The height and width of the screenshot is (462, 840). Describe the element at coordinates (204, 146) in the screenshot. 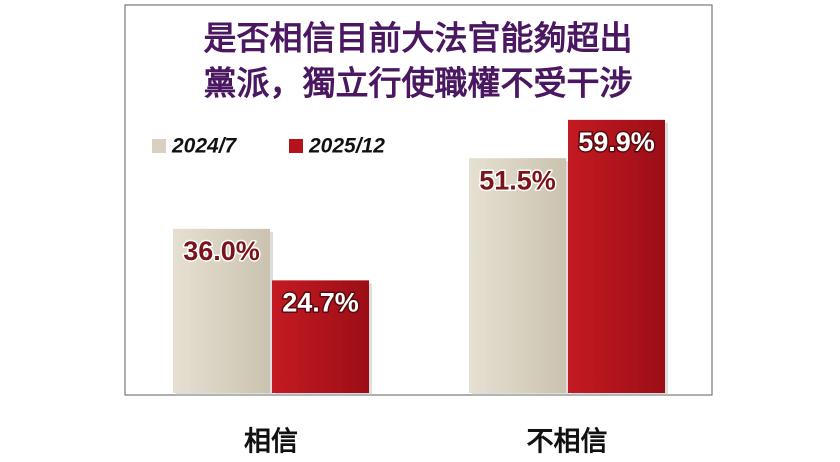

I see `legend-label: 2024/7` at that location.